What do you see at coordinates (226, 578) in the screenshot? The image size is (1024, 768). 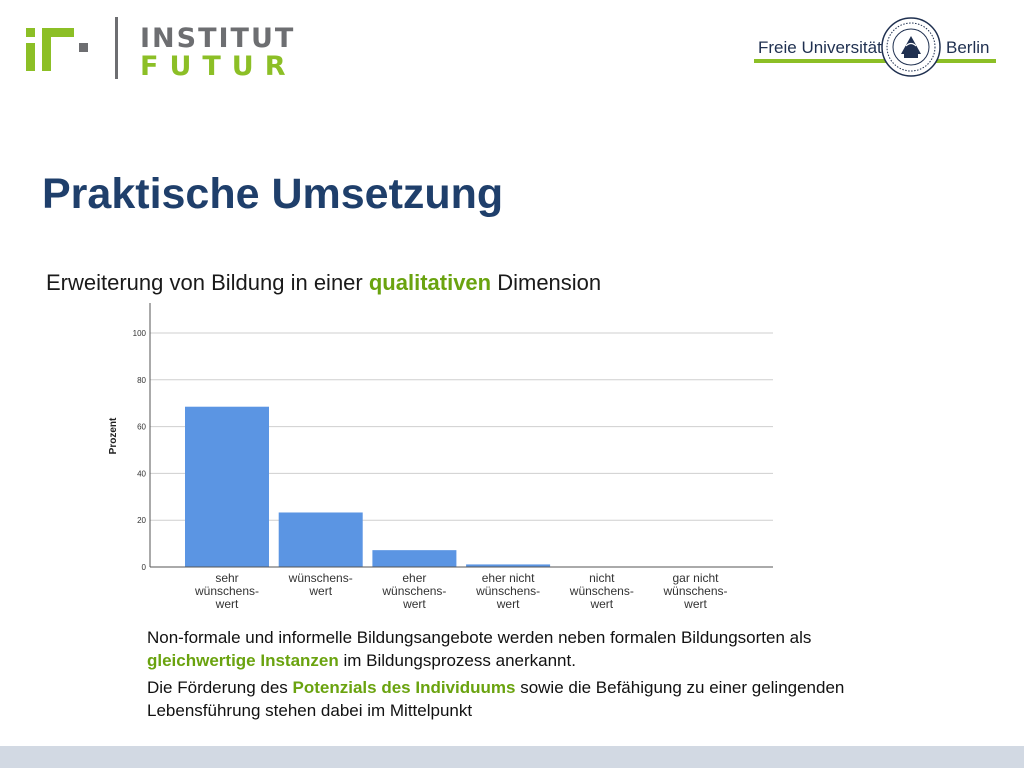 I see `x-tick-label: sehr` at bounding box center [226, 578].